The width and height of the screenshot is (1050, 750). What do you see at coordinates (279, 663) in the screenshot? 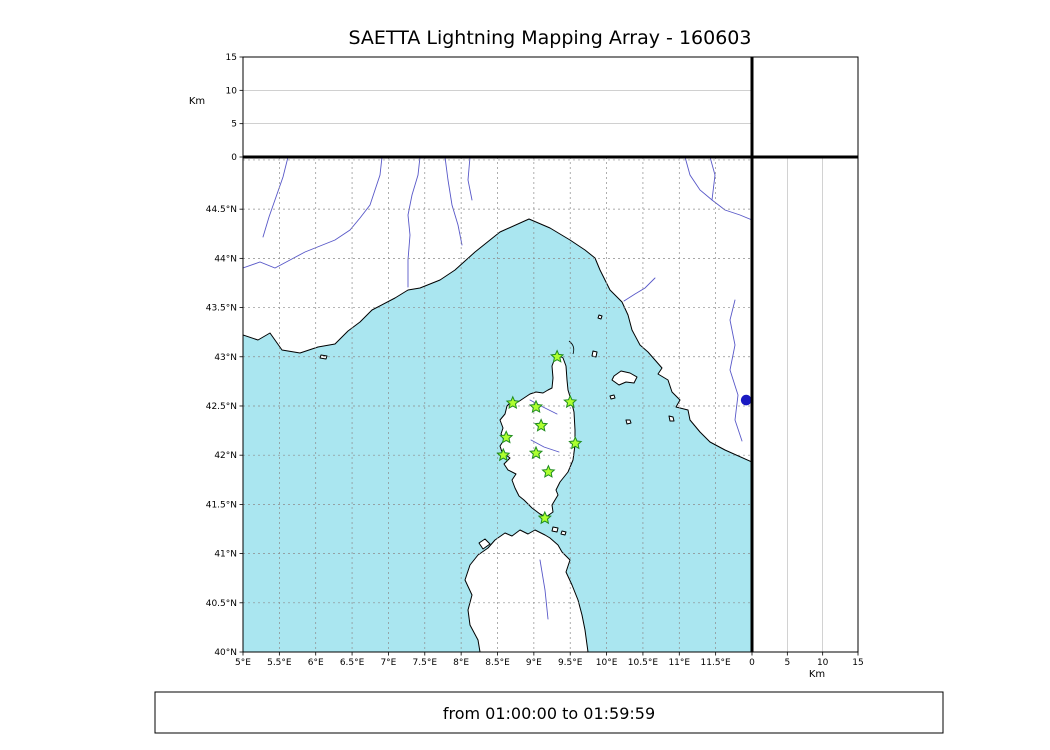
I see `lon-tick-label: 5.5°E` at bounding box center [279, 663].